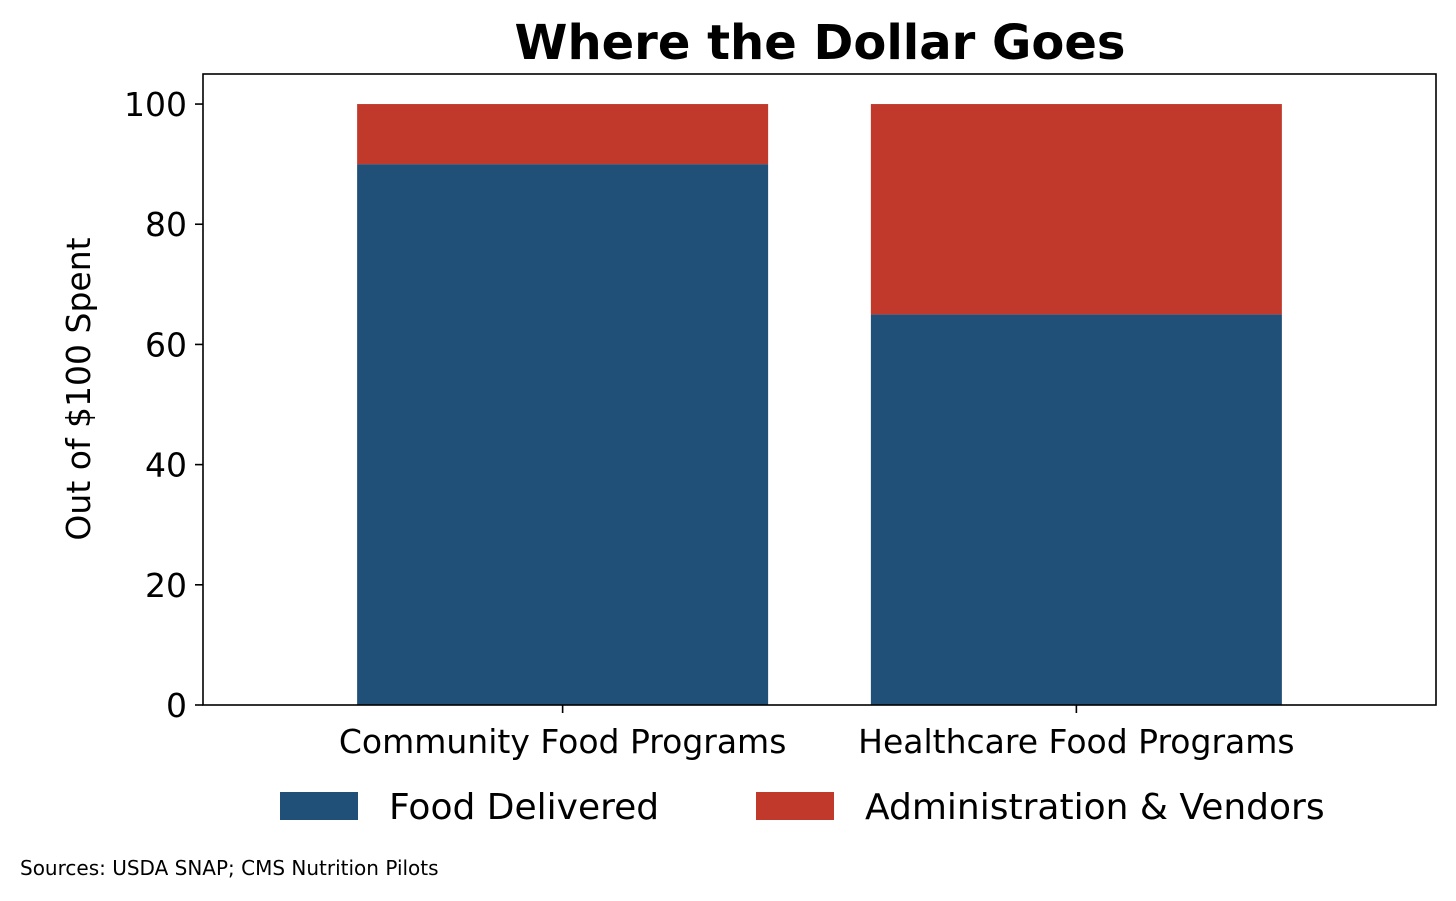 The height and width of the screenshot is (901, 1456). I want to click on y-tick-label-1: 20, so click(166, 585).